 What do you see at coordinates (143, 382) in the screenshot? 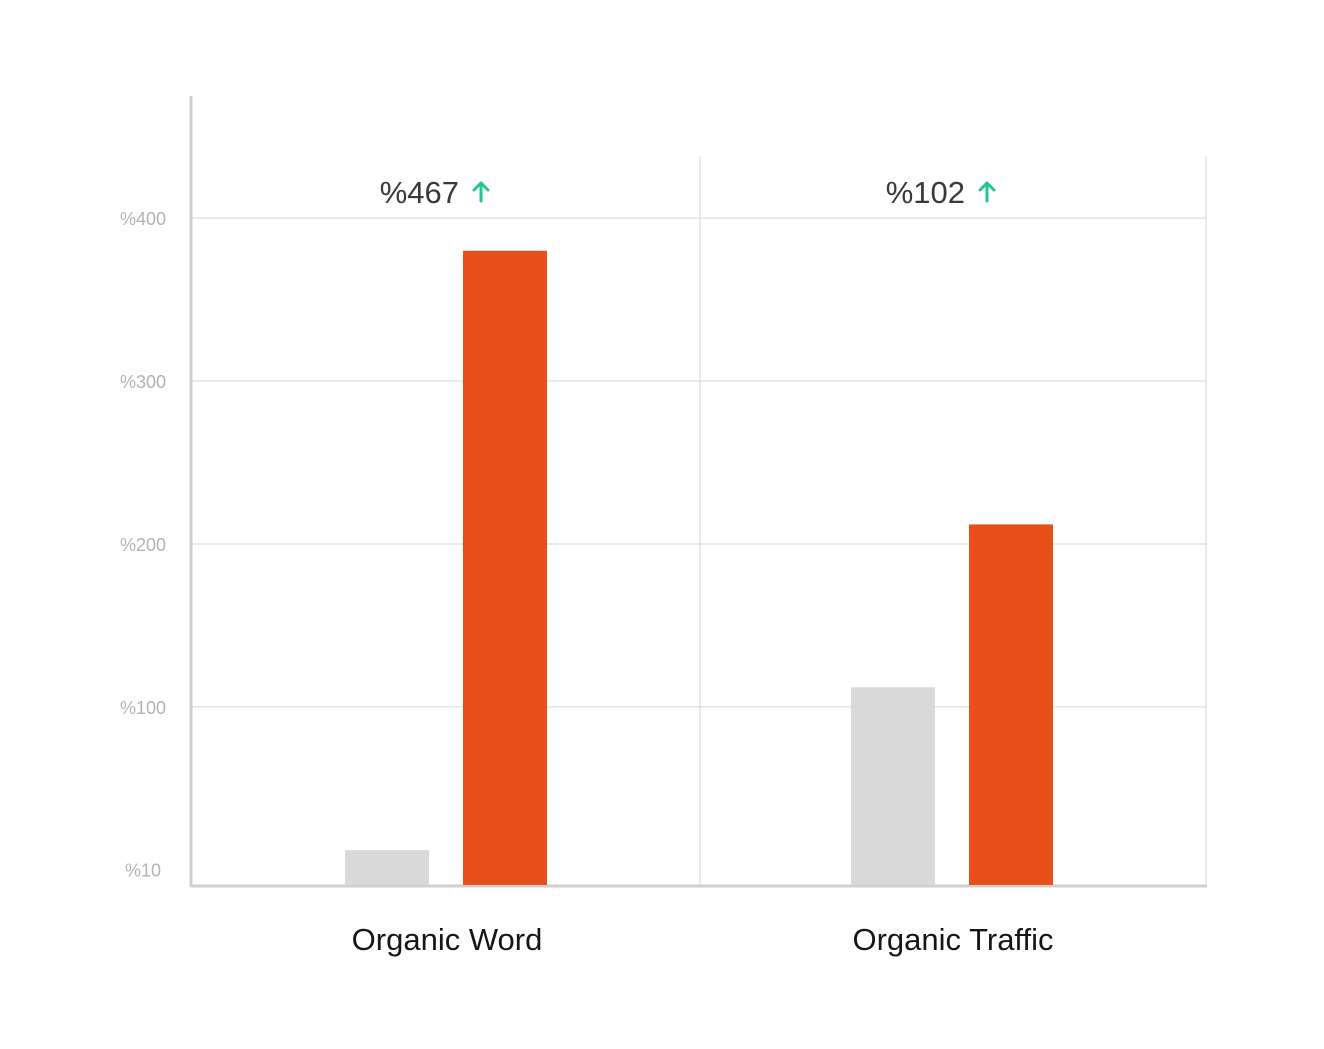
I see `y-tick-label: %300` at bounding box center [143, 382].